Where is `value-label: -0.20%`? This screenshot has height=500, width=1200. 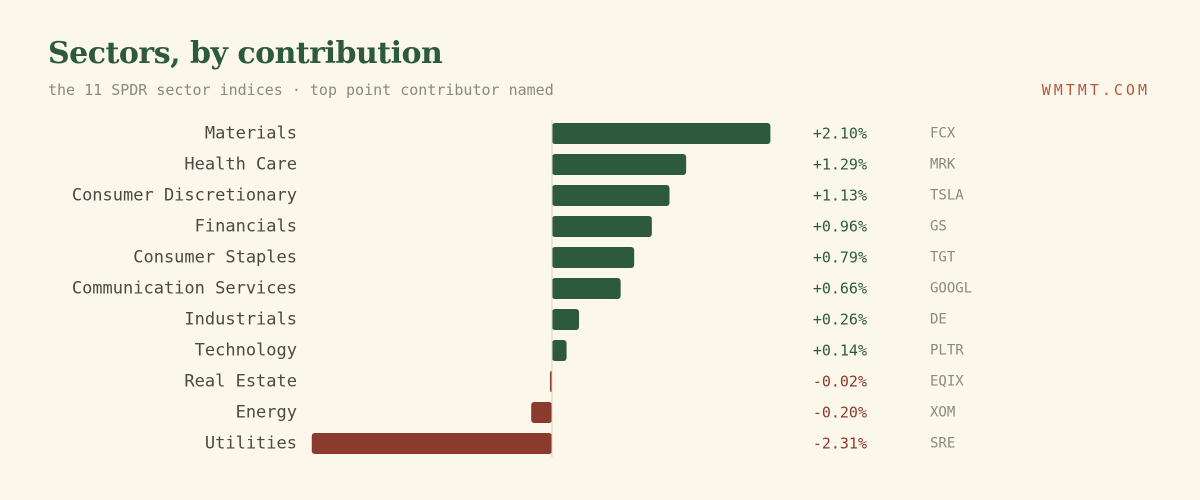
value-label: -0.20% is located at coordinates (840, 413).